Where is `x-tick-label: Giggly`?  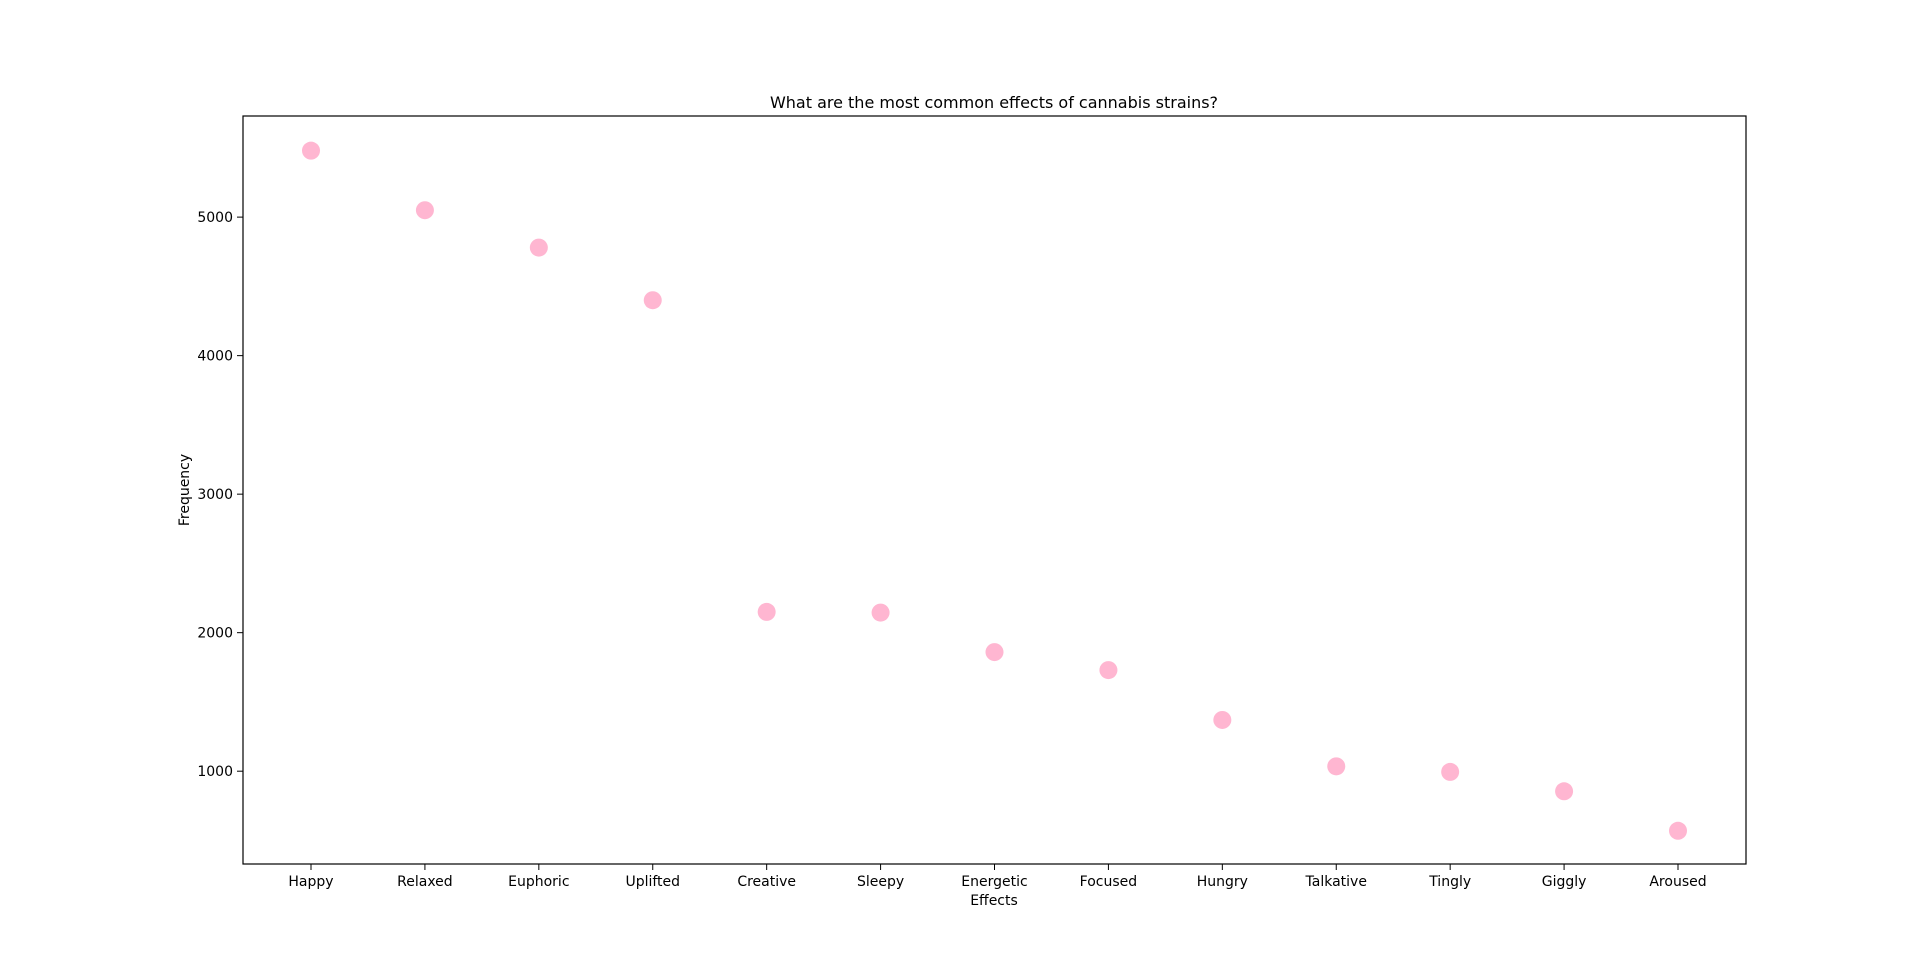 x-tick-label: Giggly is located at coordinates (1564, 882).